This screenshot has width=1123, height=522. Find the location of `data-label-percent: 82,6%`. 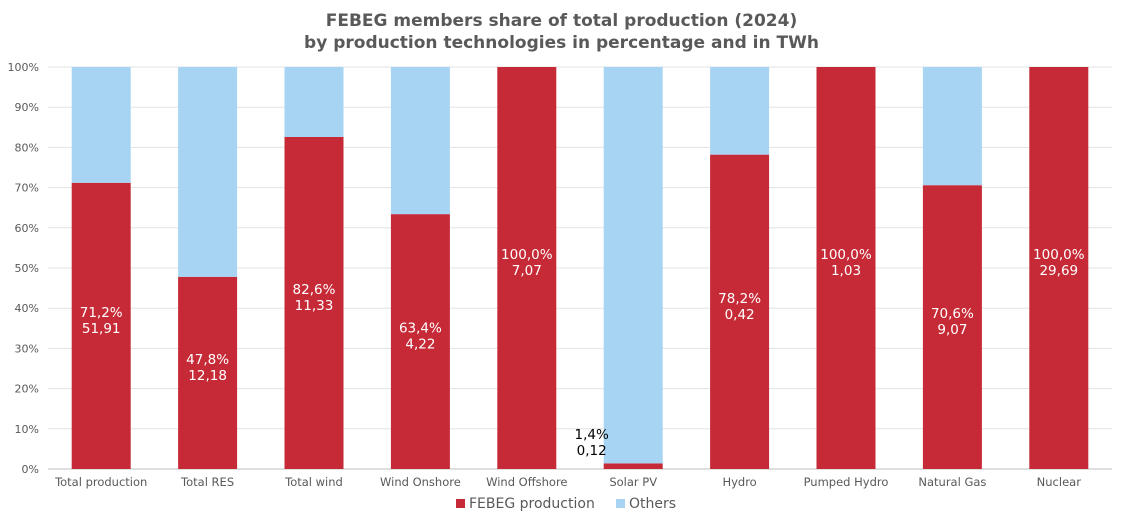

data-label-percent: 82,6% is located at coordinates (314, 290).